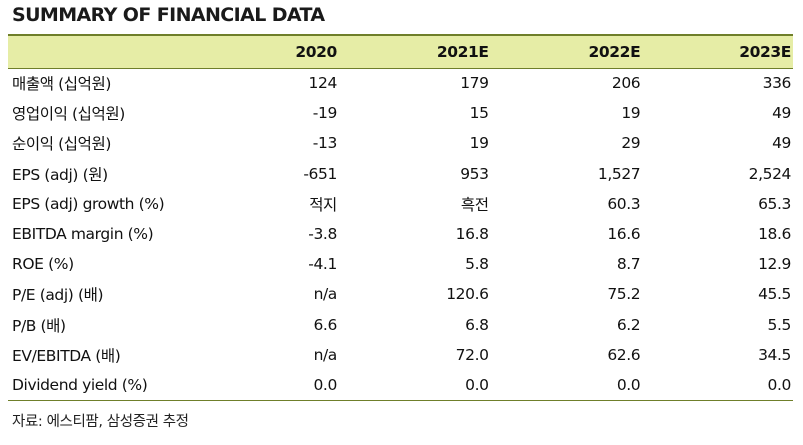 The height and width of the screenshot is (445, 803). What do you see at coordinates (400, 355) in the screenshot?
I see `table-row: EV/EBITDA (배) n/a 72.0 62.6 34.5` at bounding box center [400, 355].